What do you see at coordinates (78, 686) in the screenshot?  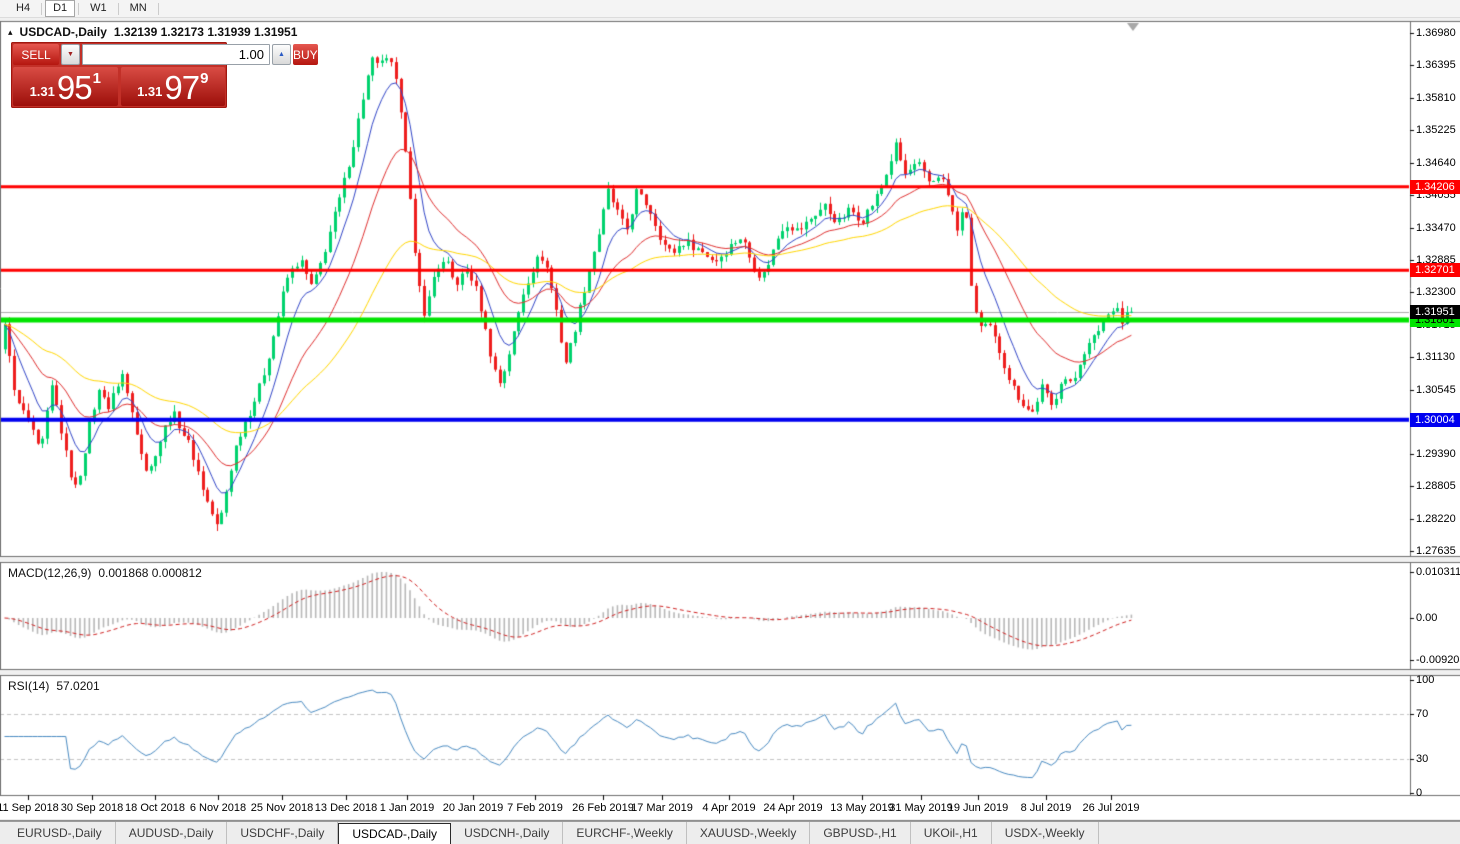 I see `rsi-value: 57.0201` at bounding box center [78, 686].